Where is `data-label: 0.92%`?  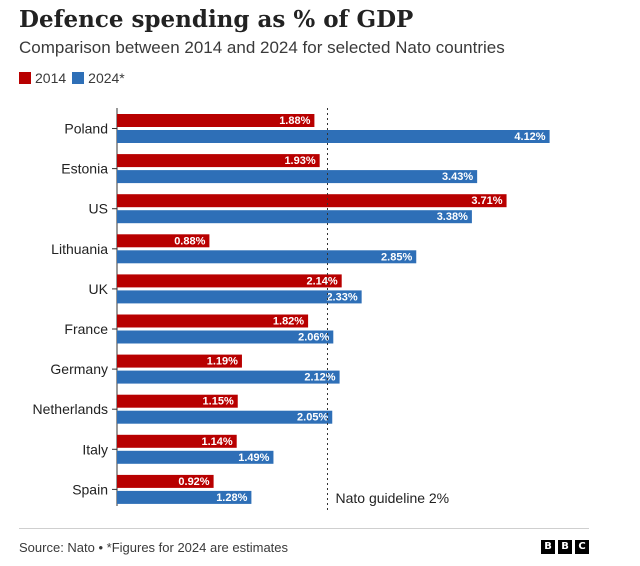 data-label: 0.92% is located at coordinates (193, 482).